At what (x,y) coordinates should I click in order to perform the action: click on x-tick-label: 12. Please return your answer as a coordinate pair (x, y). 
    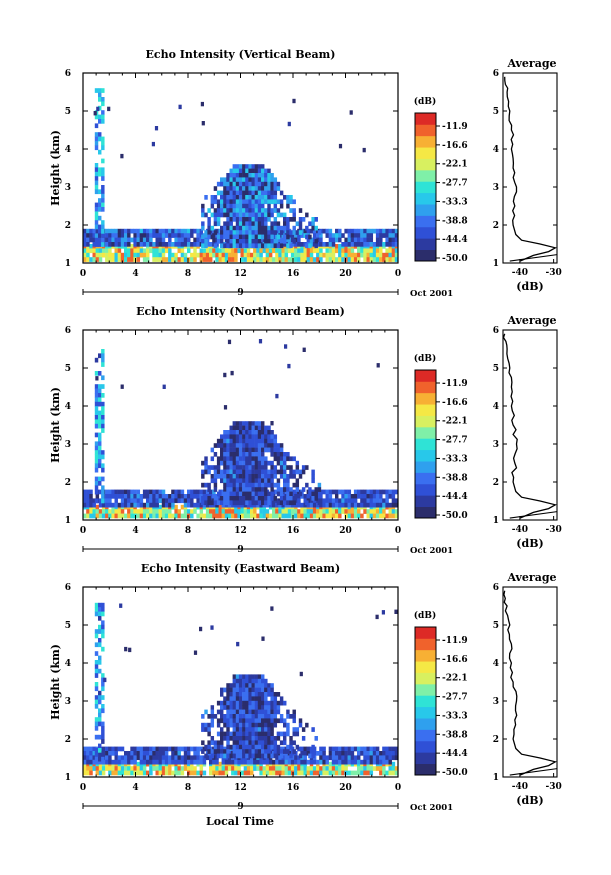
    Looking at the image, I should click on (240, 274).